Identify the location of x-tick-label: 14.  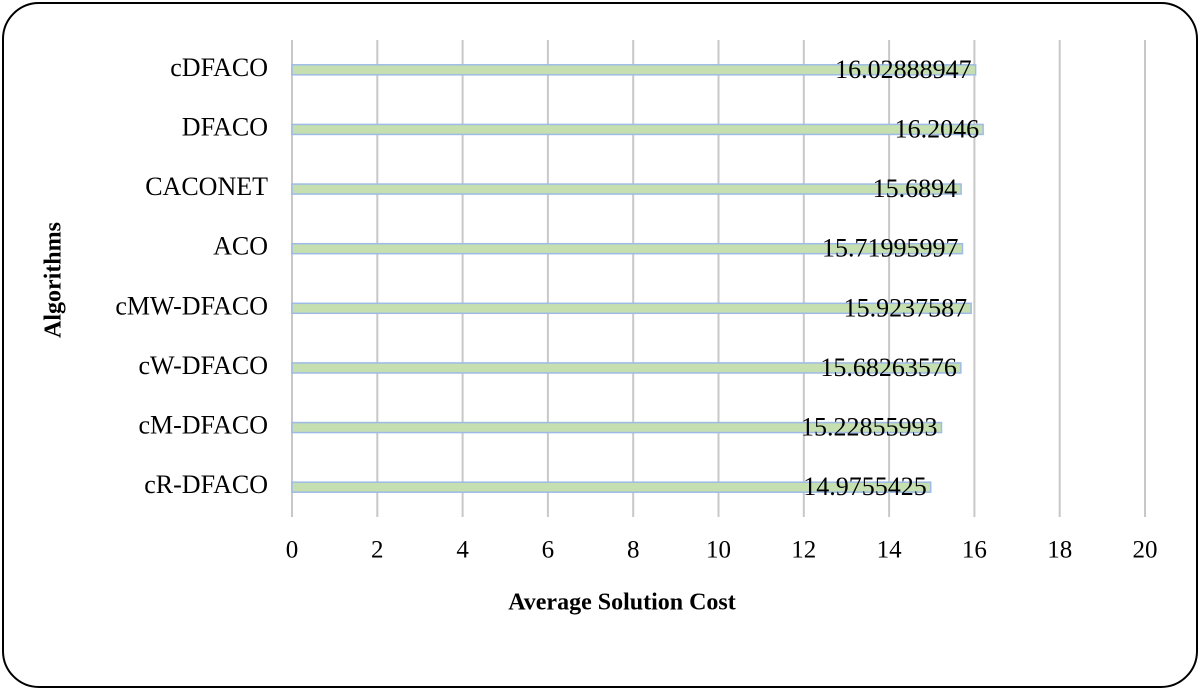
(890, 550).